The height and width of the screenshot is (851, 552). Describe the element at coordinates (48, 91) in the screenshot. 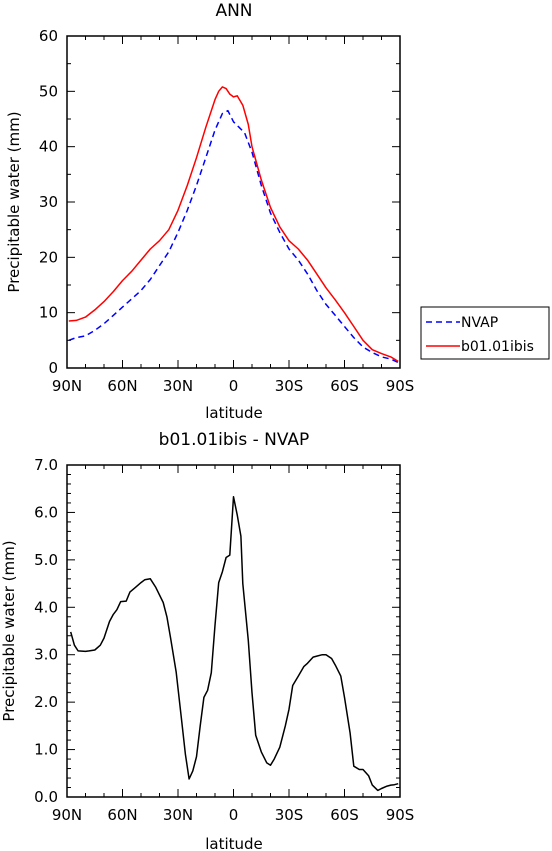

I see `y-tick-label: 50` at that location.